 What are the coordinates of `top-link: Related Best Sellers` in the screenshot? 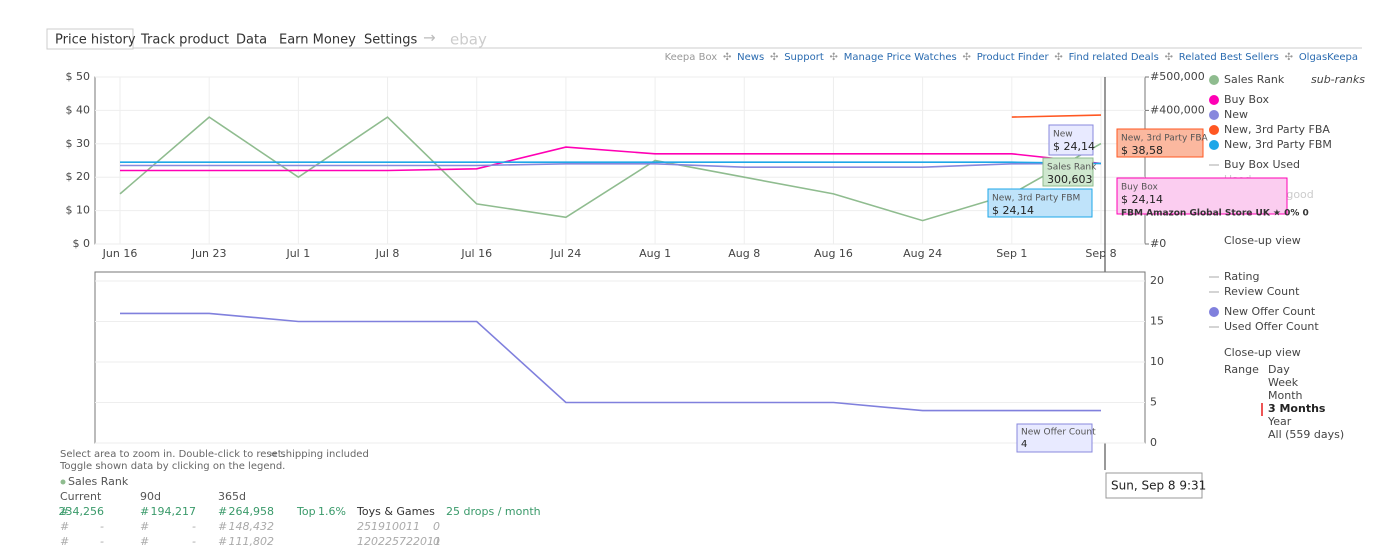 It's located at (1229, 57).